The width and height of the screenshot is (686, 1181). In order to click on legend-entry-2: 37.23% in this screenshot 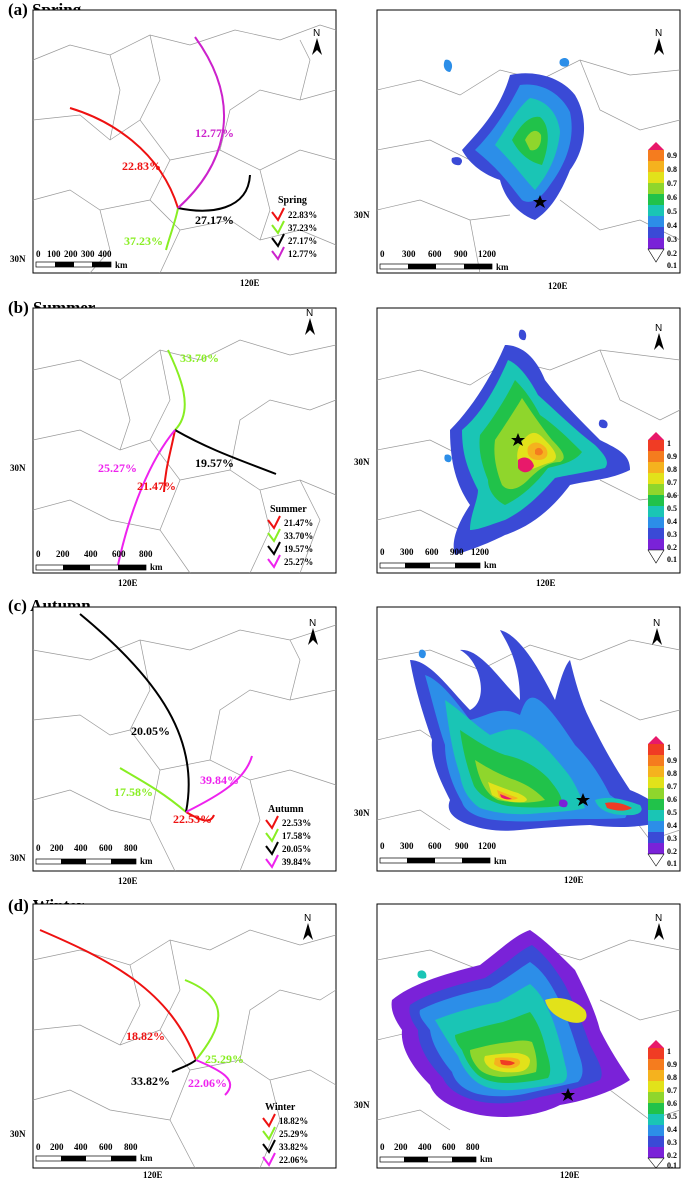, I will do `click(302, 228)`.